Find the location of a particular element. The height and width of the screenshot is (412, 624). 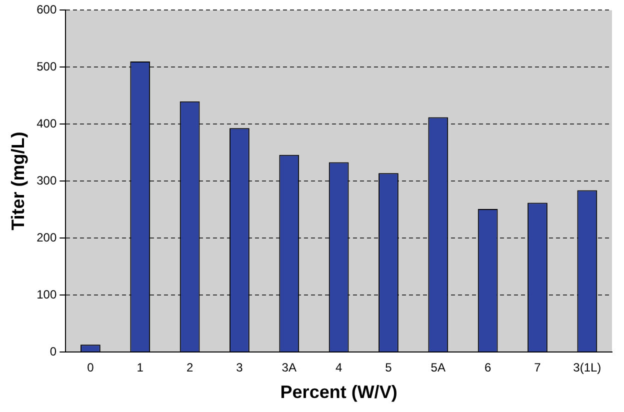

y-tick-label: 300 is located at coordinates (46, 180).